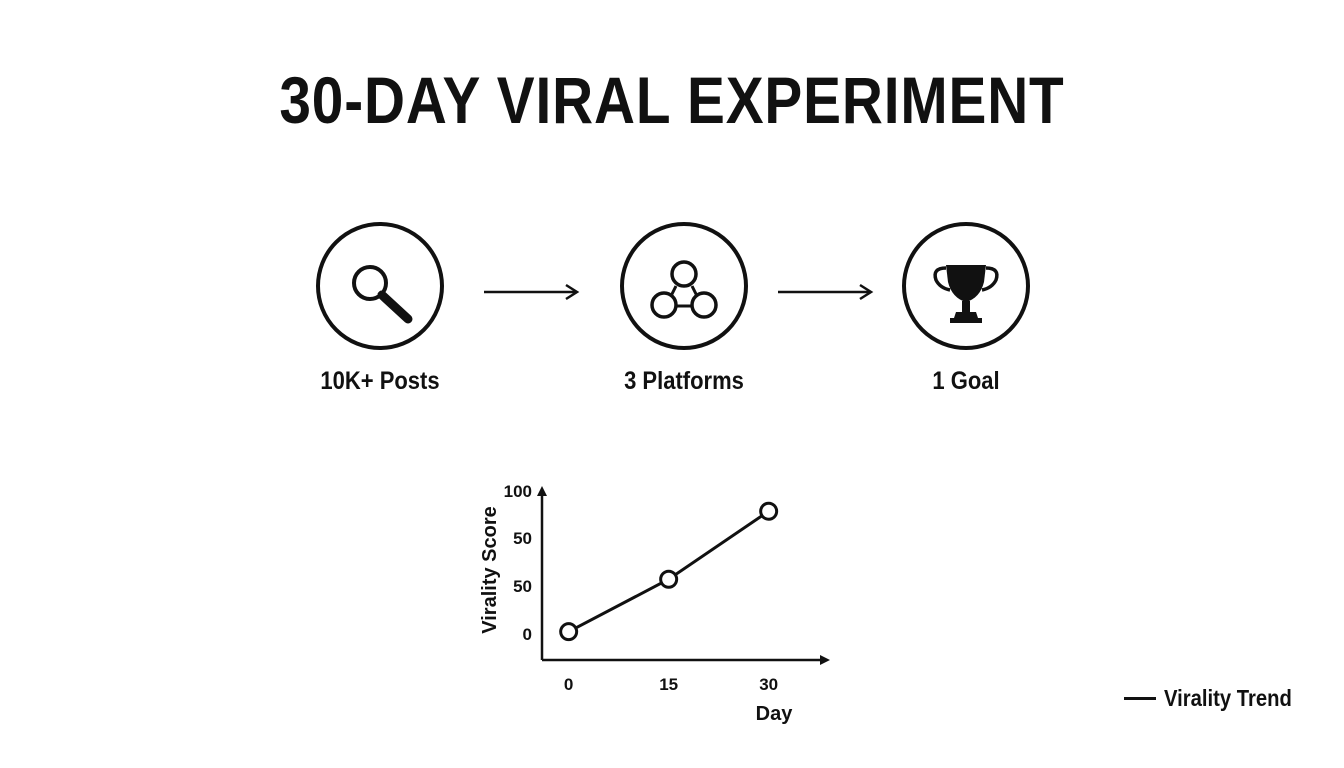 This screenshot has width=1344, height=768. What do you see at coordinates (380, 381) in the screenshot?
I see `step-label: 10K+ Posts` at bounding box center [380, 381].